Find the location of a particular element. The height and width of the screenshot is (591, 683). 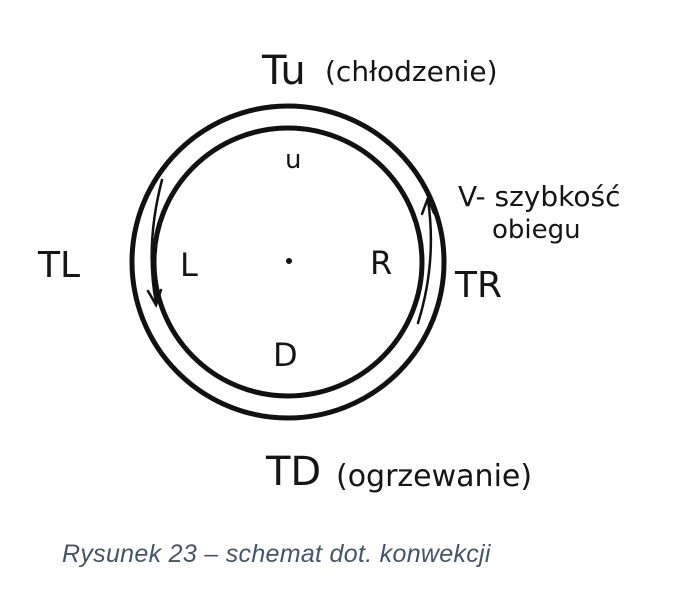

speed-label-line2: obiegu is located at coordinates (536, 230).